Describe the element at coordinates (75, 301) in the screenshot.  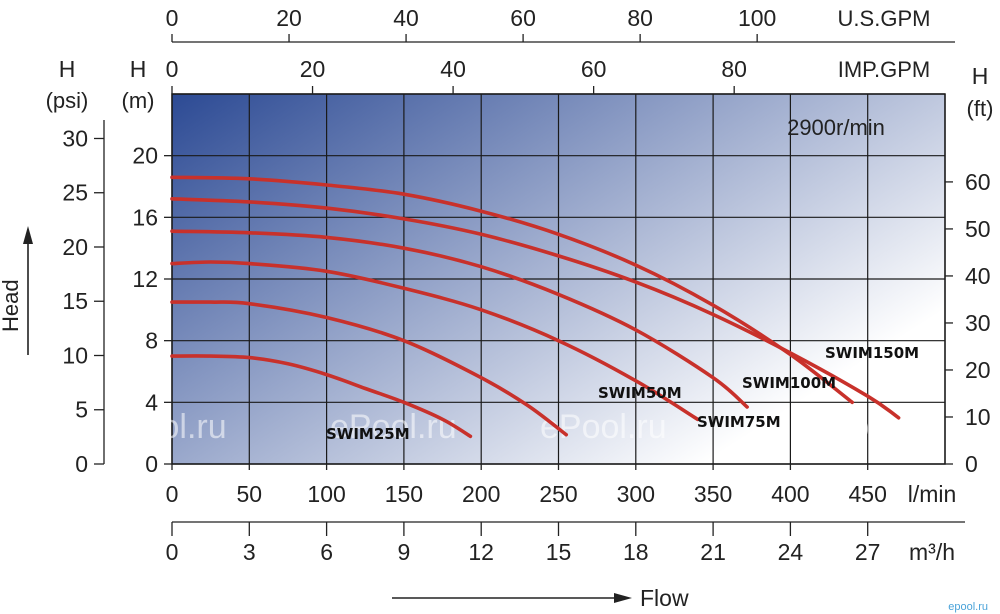
I see `tick-label-psi: 15` at that location.